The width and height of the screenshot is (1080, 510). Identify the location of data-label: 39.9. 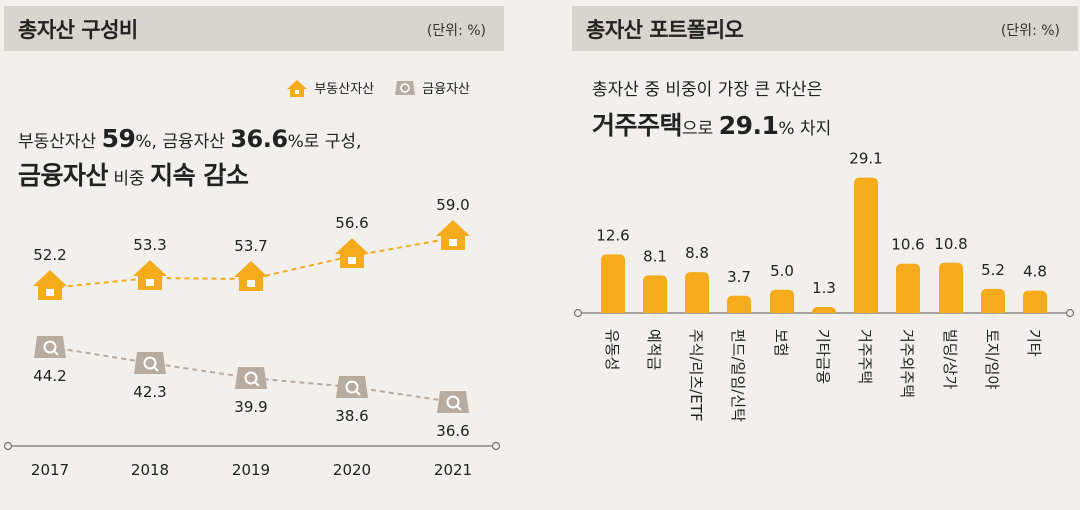
(250, 407).